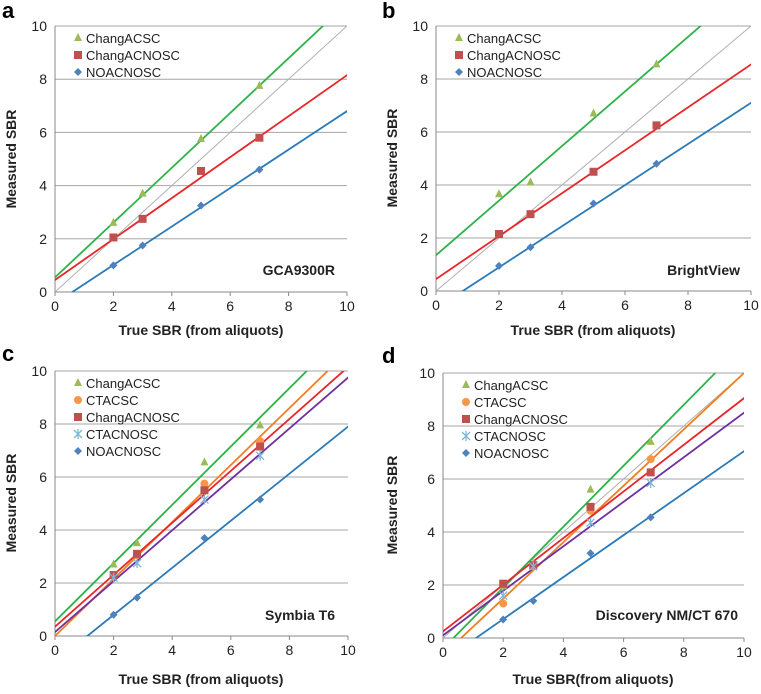 Image resolution: width=761 pixels, height=694 pixels. Describe the element at coordinates (300, 615) in the screenshot. I see `device-label: Symbia T6` at that location.